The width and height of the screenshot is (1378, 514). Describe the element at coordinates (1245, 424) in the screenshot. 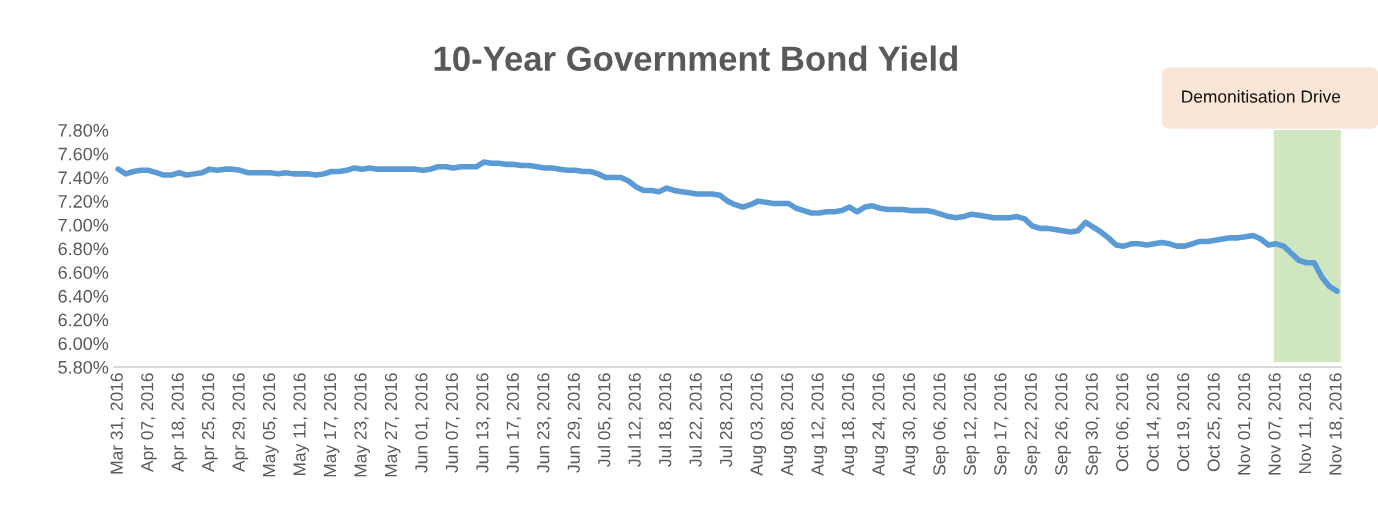

I see `x-tick-label: Nov 01, 2016` at that location.